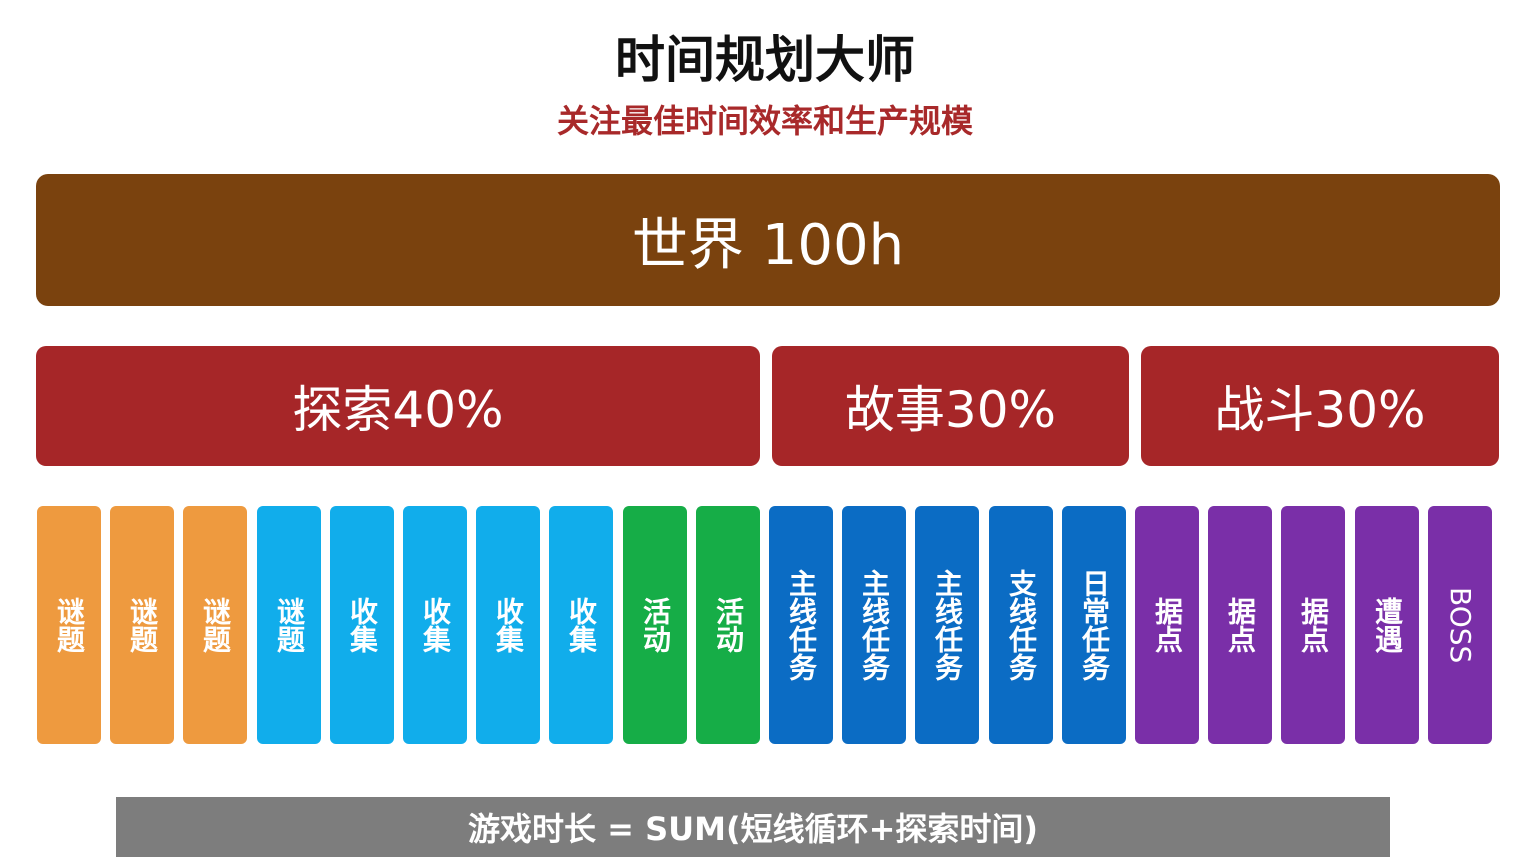  I want to click on world-block: 世界 100h, so click(768, 240).